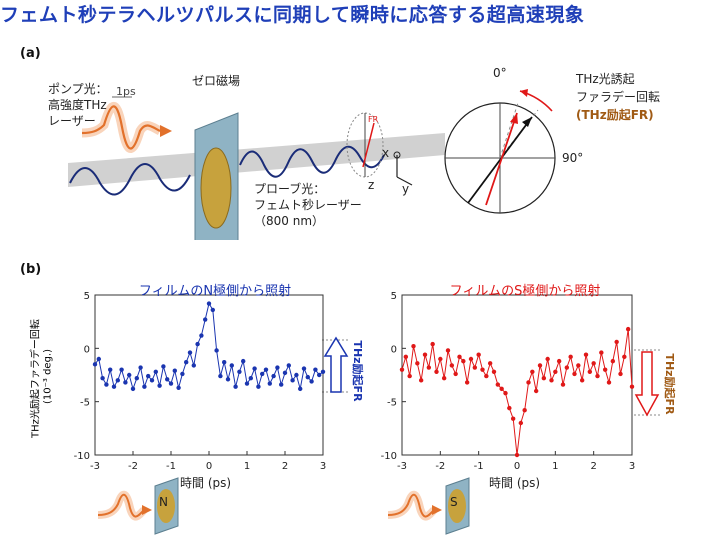 The height and width of the screenshot is (551, 710). What do you see at coordinates (357, 371) in the screenshot?
I see `left-fr-label: THz励起FR` at bounding box center [357, 371].